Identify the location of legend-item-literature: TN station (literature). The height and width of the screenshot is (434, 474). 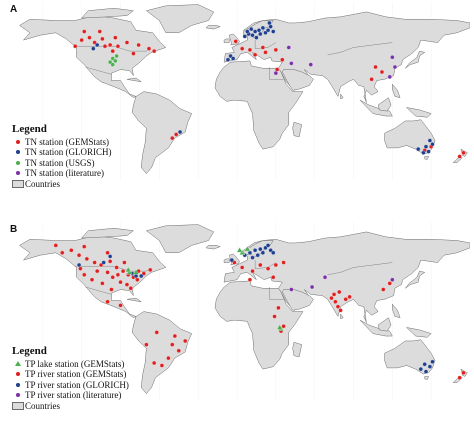
(62, 173).